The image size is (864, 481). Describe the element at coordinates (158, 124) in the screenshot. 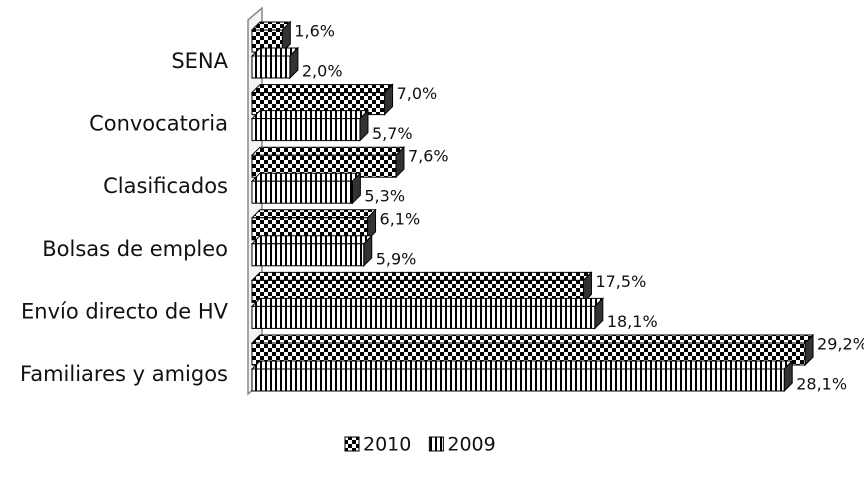

I see `category-label: Convocatoria` at that location.